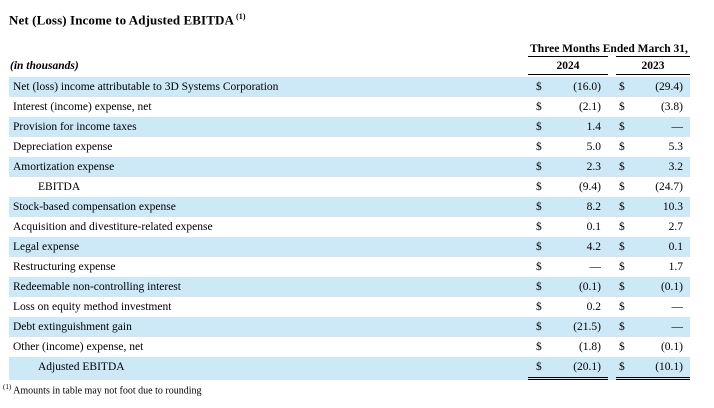 The image size is (714, 408). What do you see at coordinates (268, 327) in the screenshot?
I see `row-label: Debt extinguishment gain` at bounding box center [268, 327].